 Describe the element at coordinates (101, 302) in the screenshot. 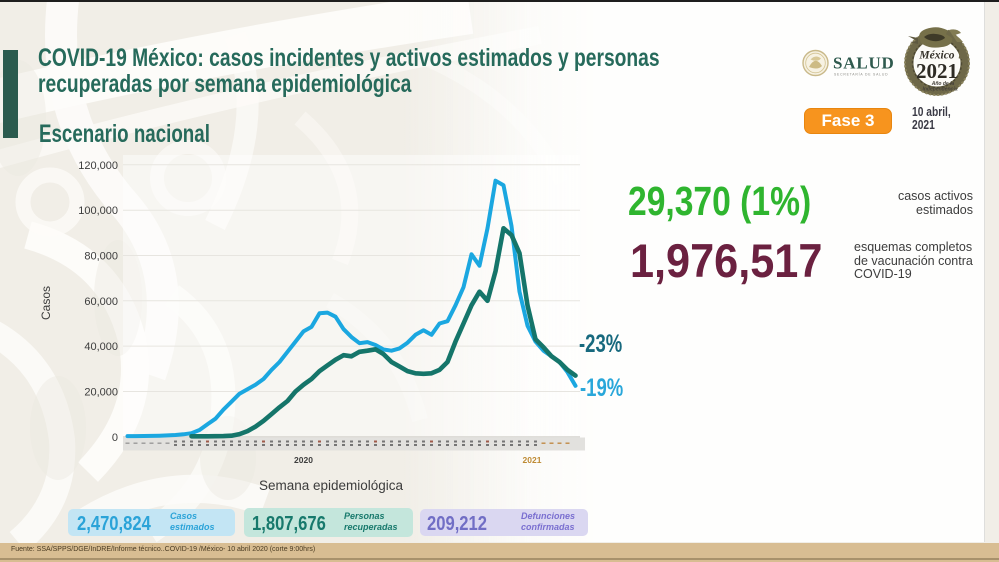

I see `svg-text: 60,000` at that location.